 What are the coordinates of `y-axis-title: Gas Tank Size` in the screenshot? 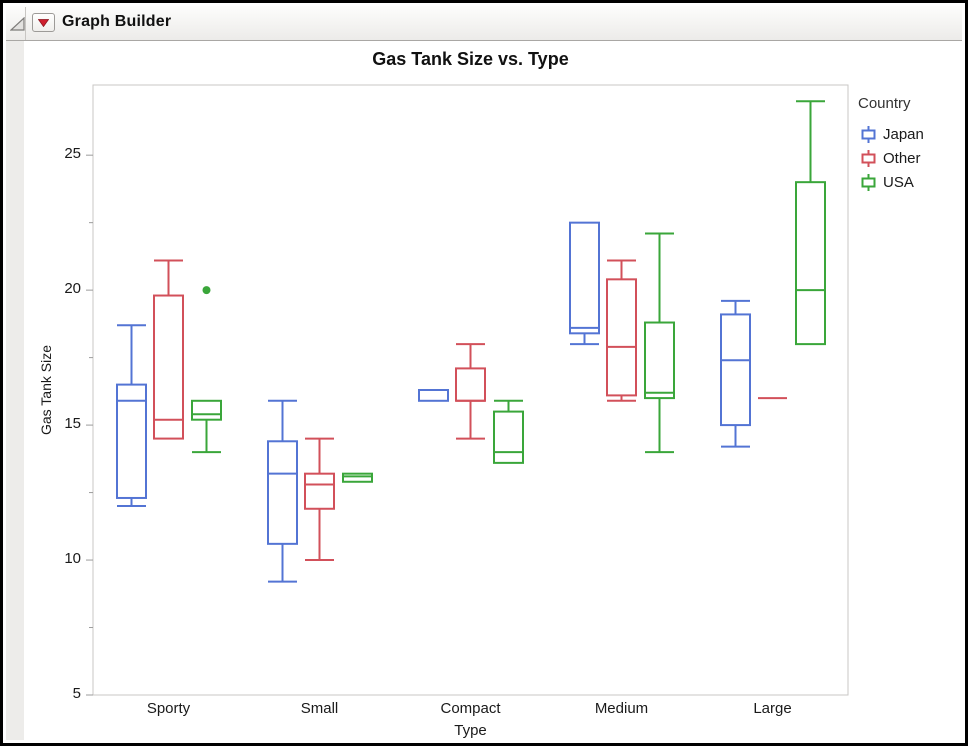 It's located at (46, 390).